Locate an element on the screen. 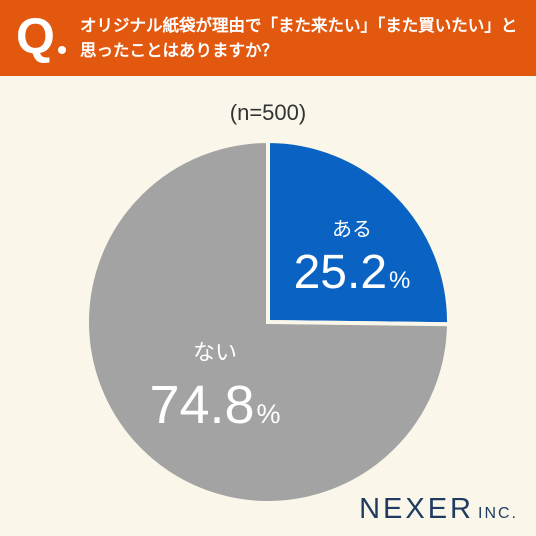  q-mark: Q is located at coordinates (35, 36).